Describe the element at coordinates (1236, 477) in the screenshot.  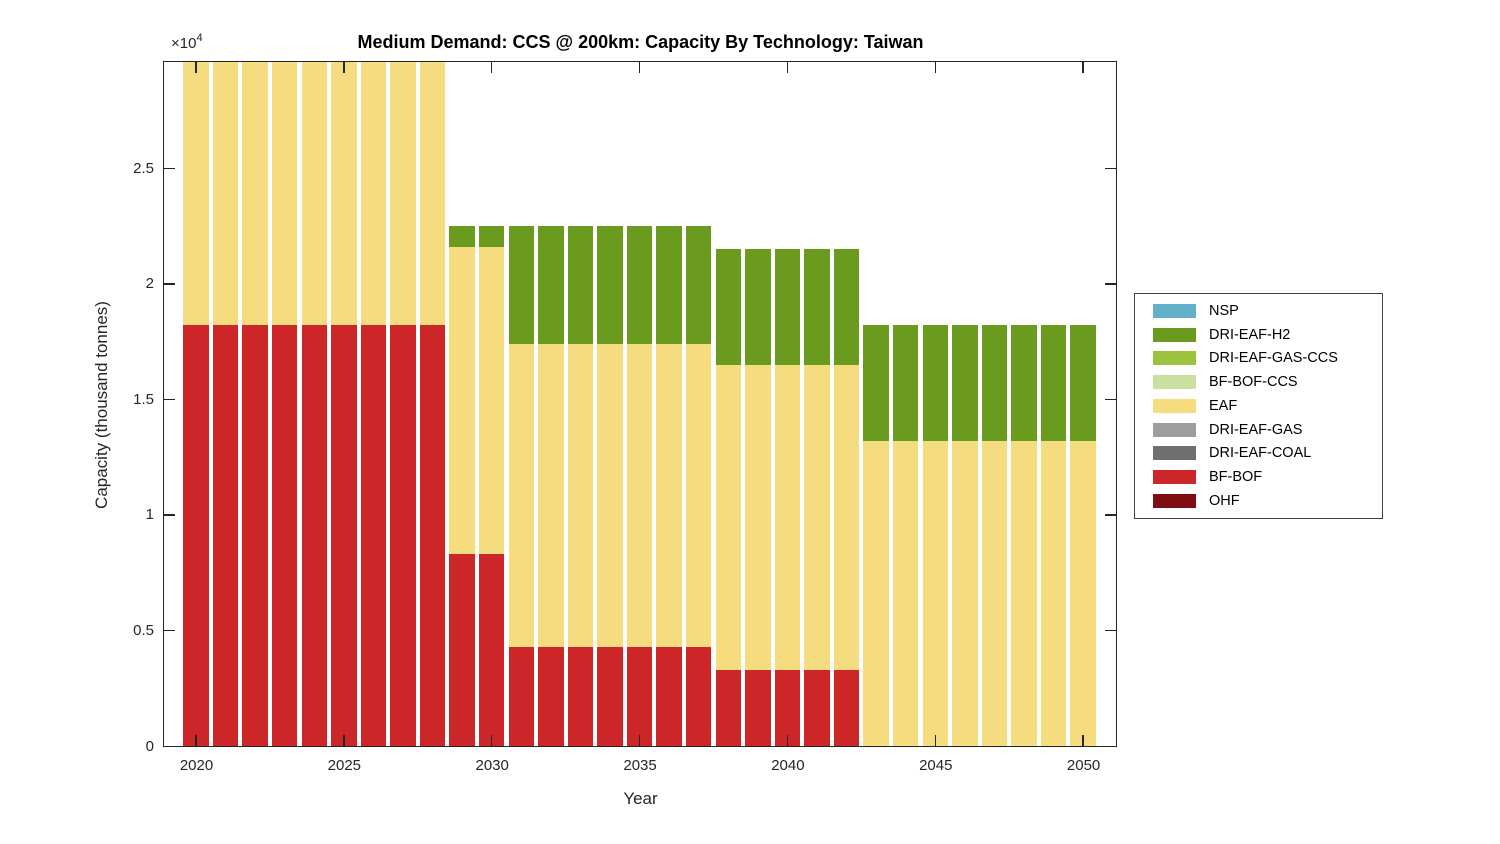
I see `legend-label: BF-BOF` at that location.